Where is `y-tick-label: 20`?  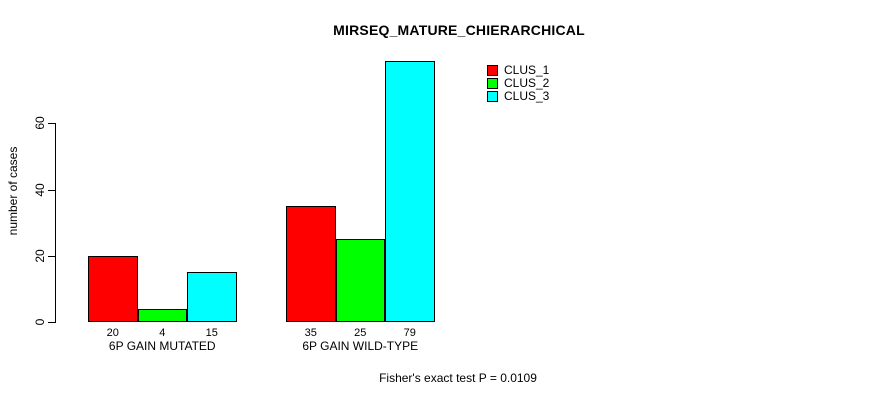
y-tick-label: 20 is located at coordinates (40, 256).